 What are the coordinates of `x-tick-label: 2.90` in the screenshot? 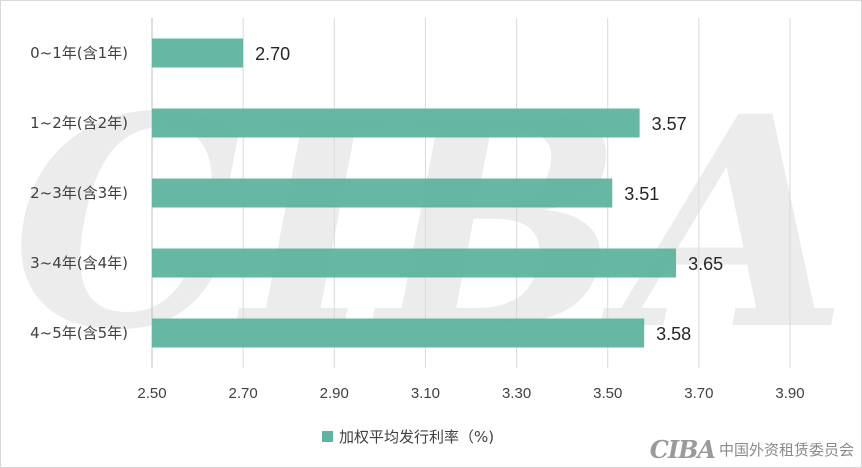 It's located at (334, 393).